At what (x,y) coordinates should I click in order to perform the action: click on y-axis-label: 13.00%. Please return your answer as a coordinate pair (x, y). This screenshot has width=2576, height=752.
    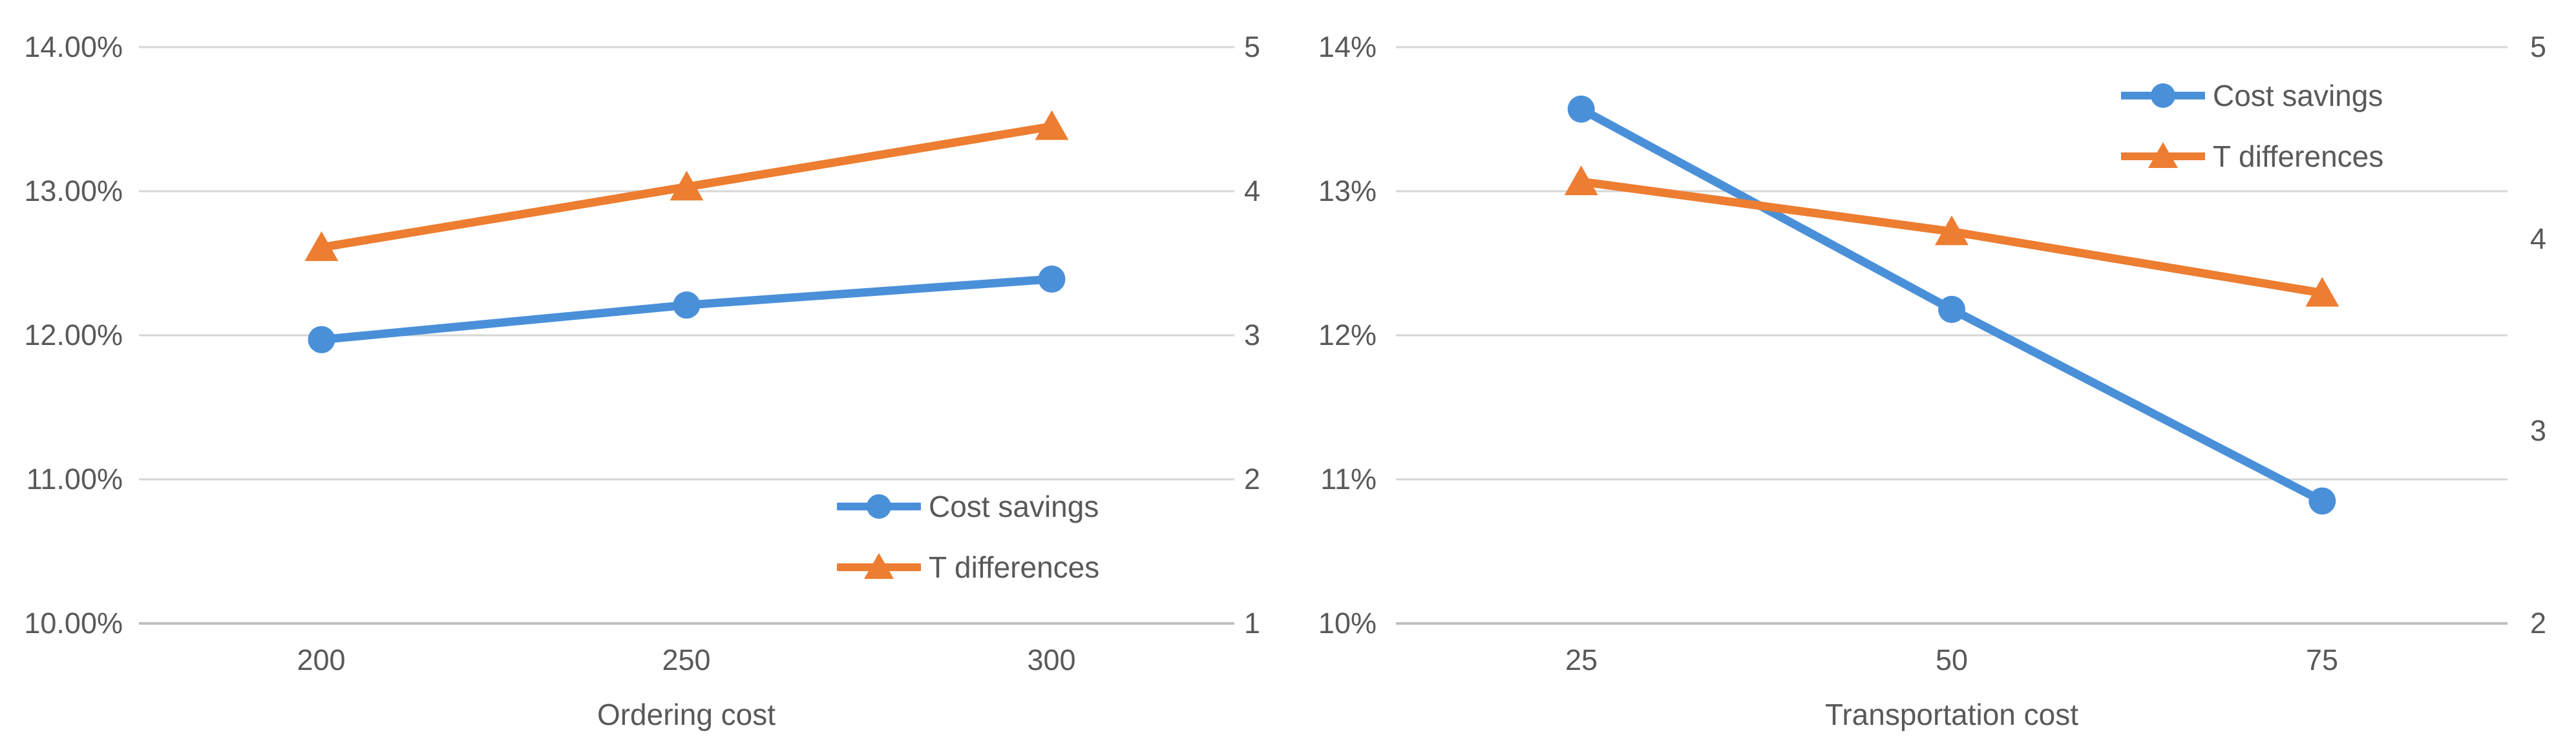
    Looking at the image, I should click on (73, 190).